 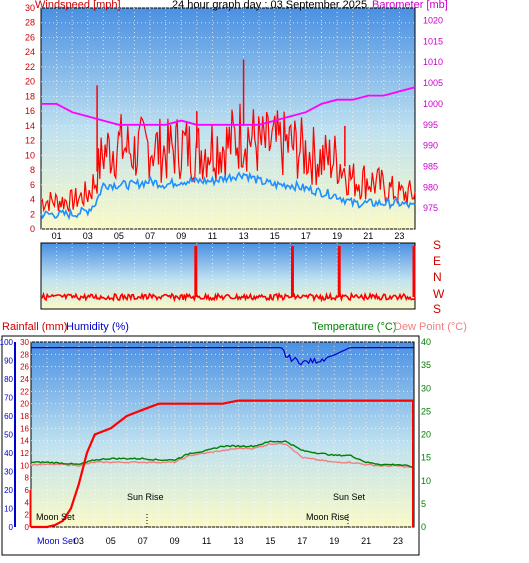 What do you see at coordinates (222, 454) in the screenshot?
I see `temperature-line` at bounding box center [222, 454].